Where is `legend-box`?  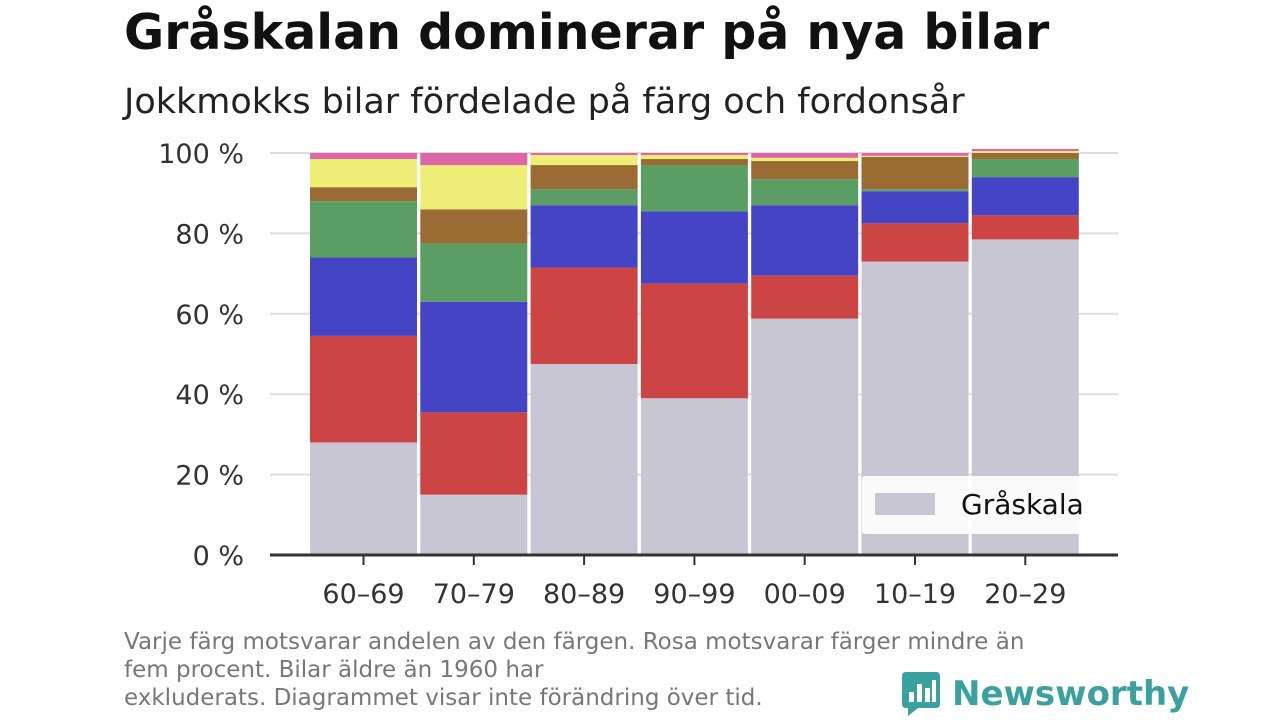
legend-box is located at coordinates (990, 505).